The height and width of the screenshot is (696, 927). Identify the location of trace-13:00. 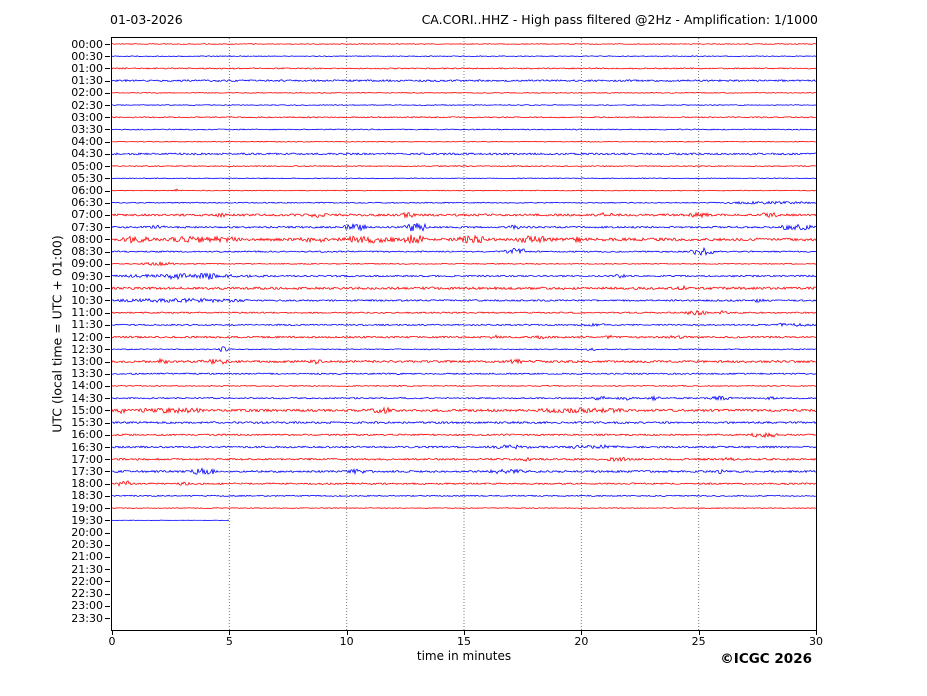
(464, 361).